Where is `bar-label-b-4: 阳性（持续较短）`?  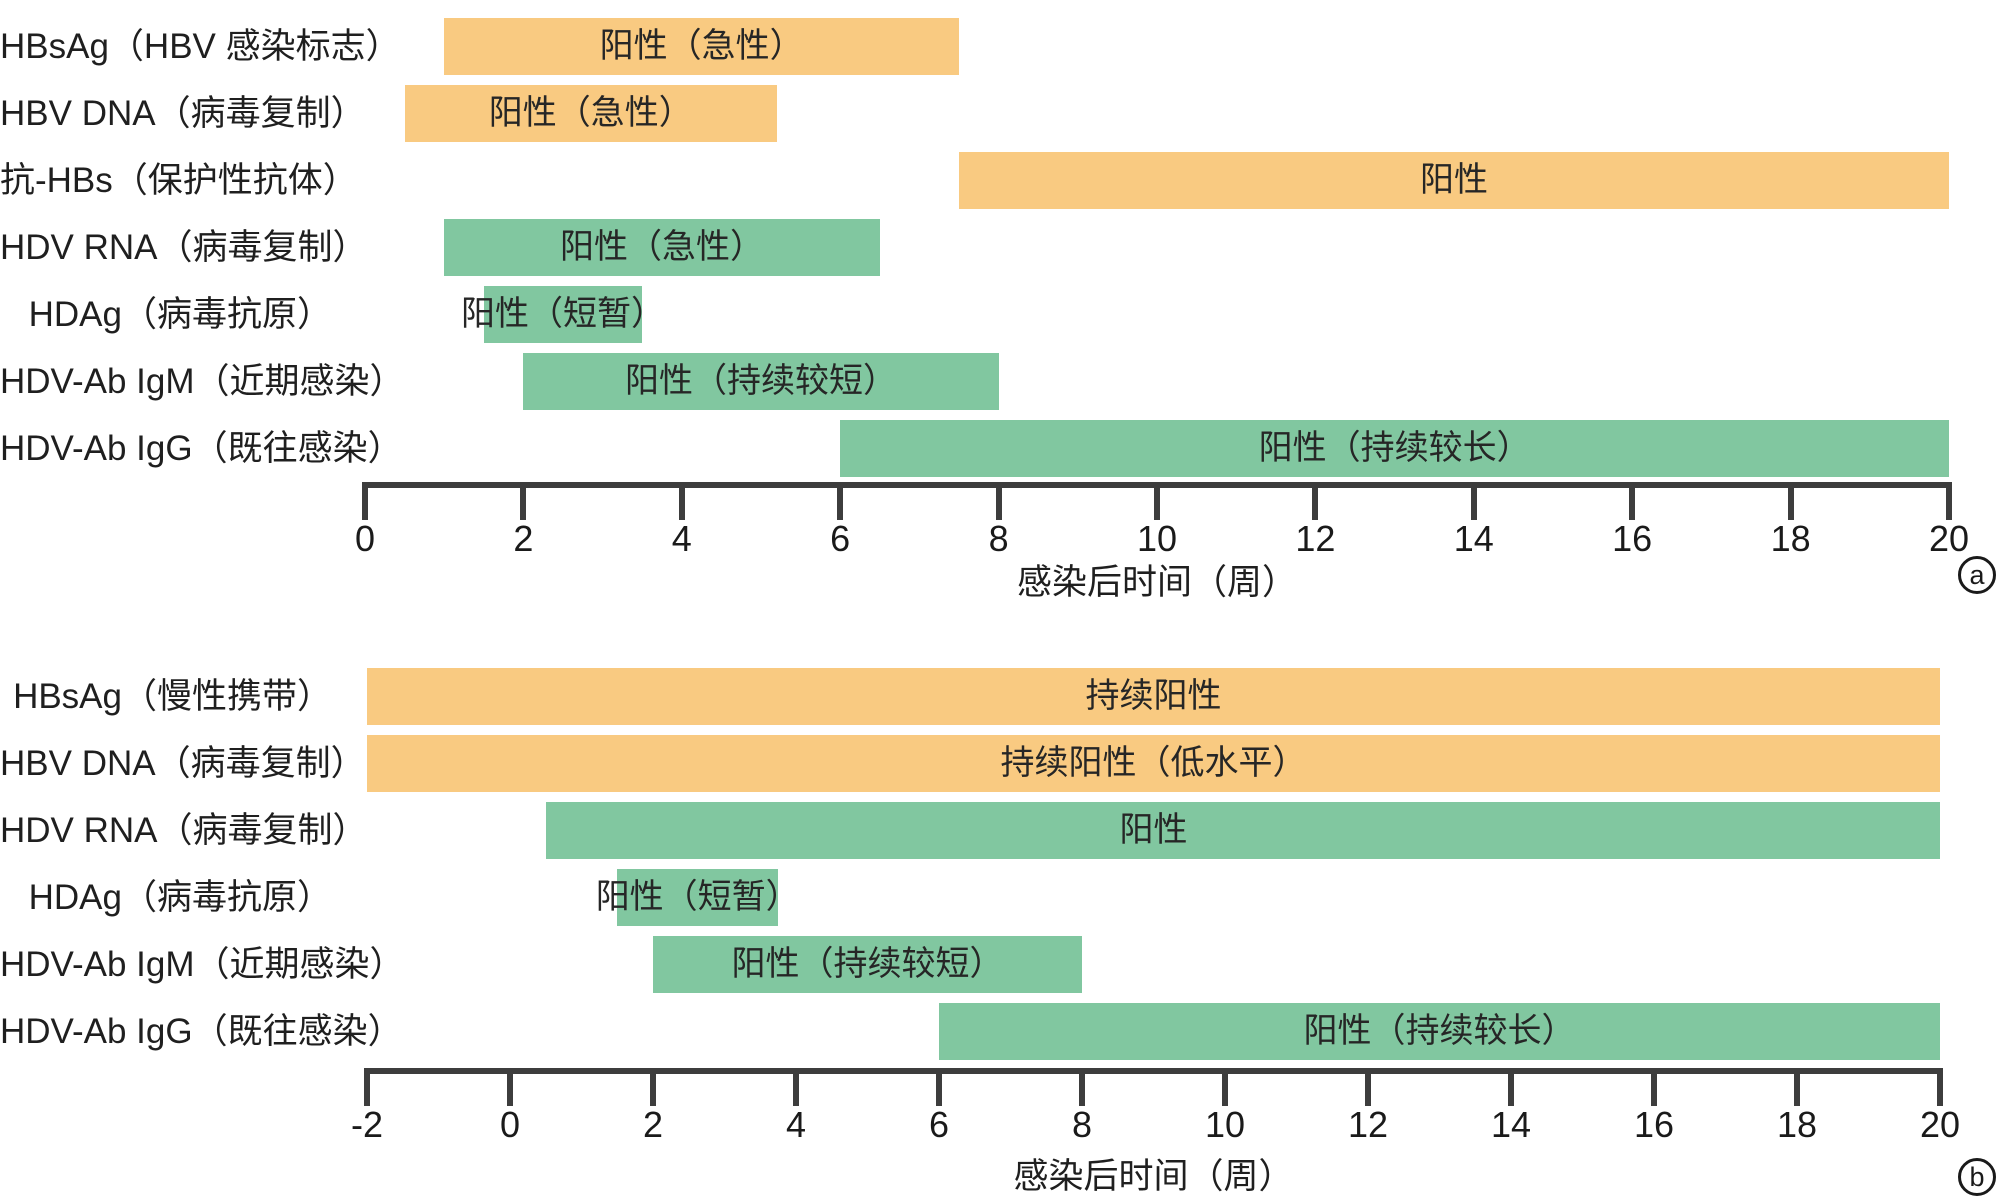 bar-label-b-4: 阳性（持续较短） is located at coordinates (867, 964).